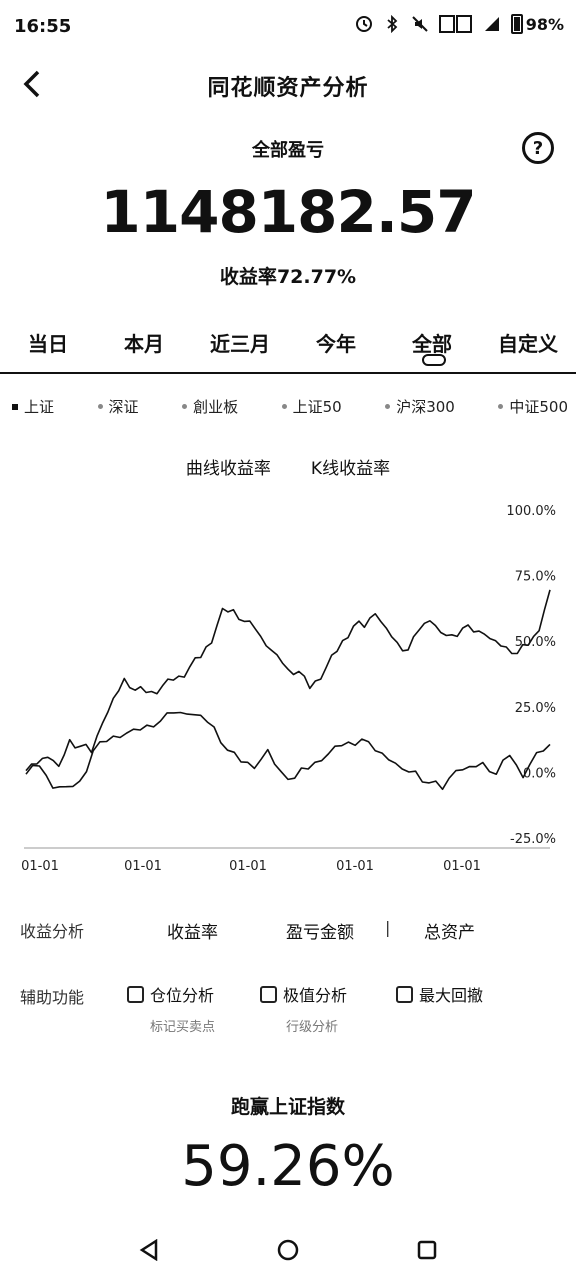 The width and height of the screenshot is (576, 1280). I want to click on legend-label: 創业板, so click(216, 407).